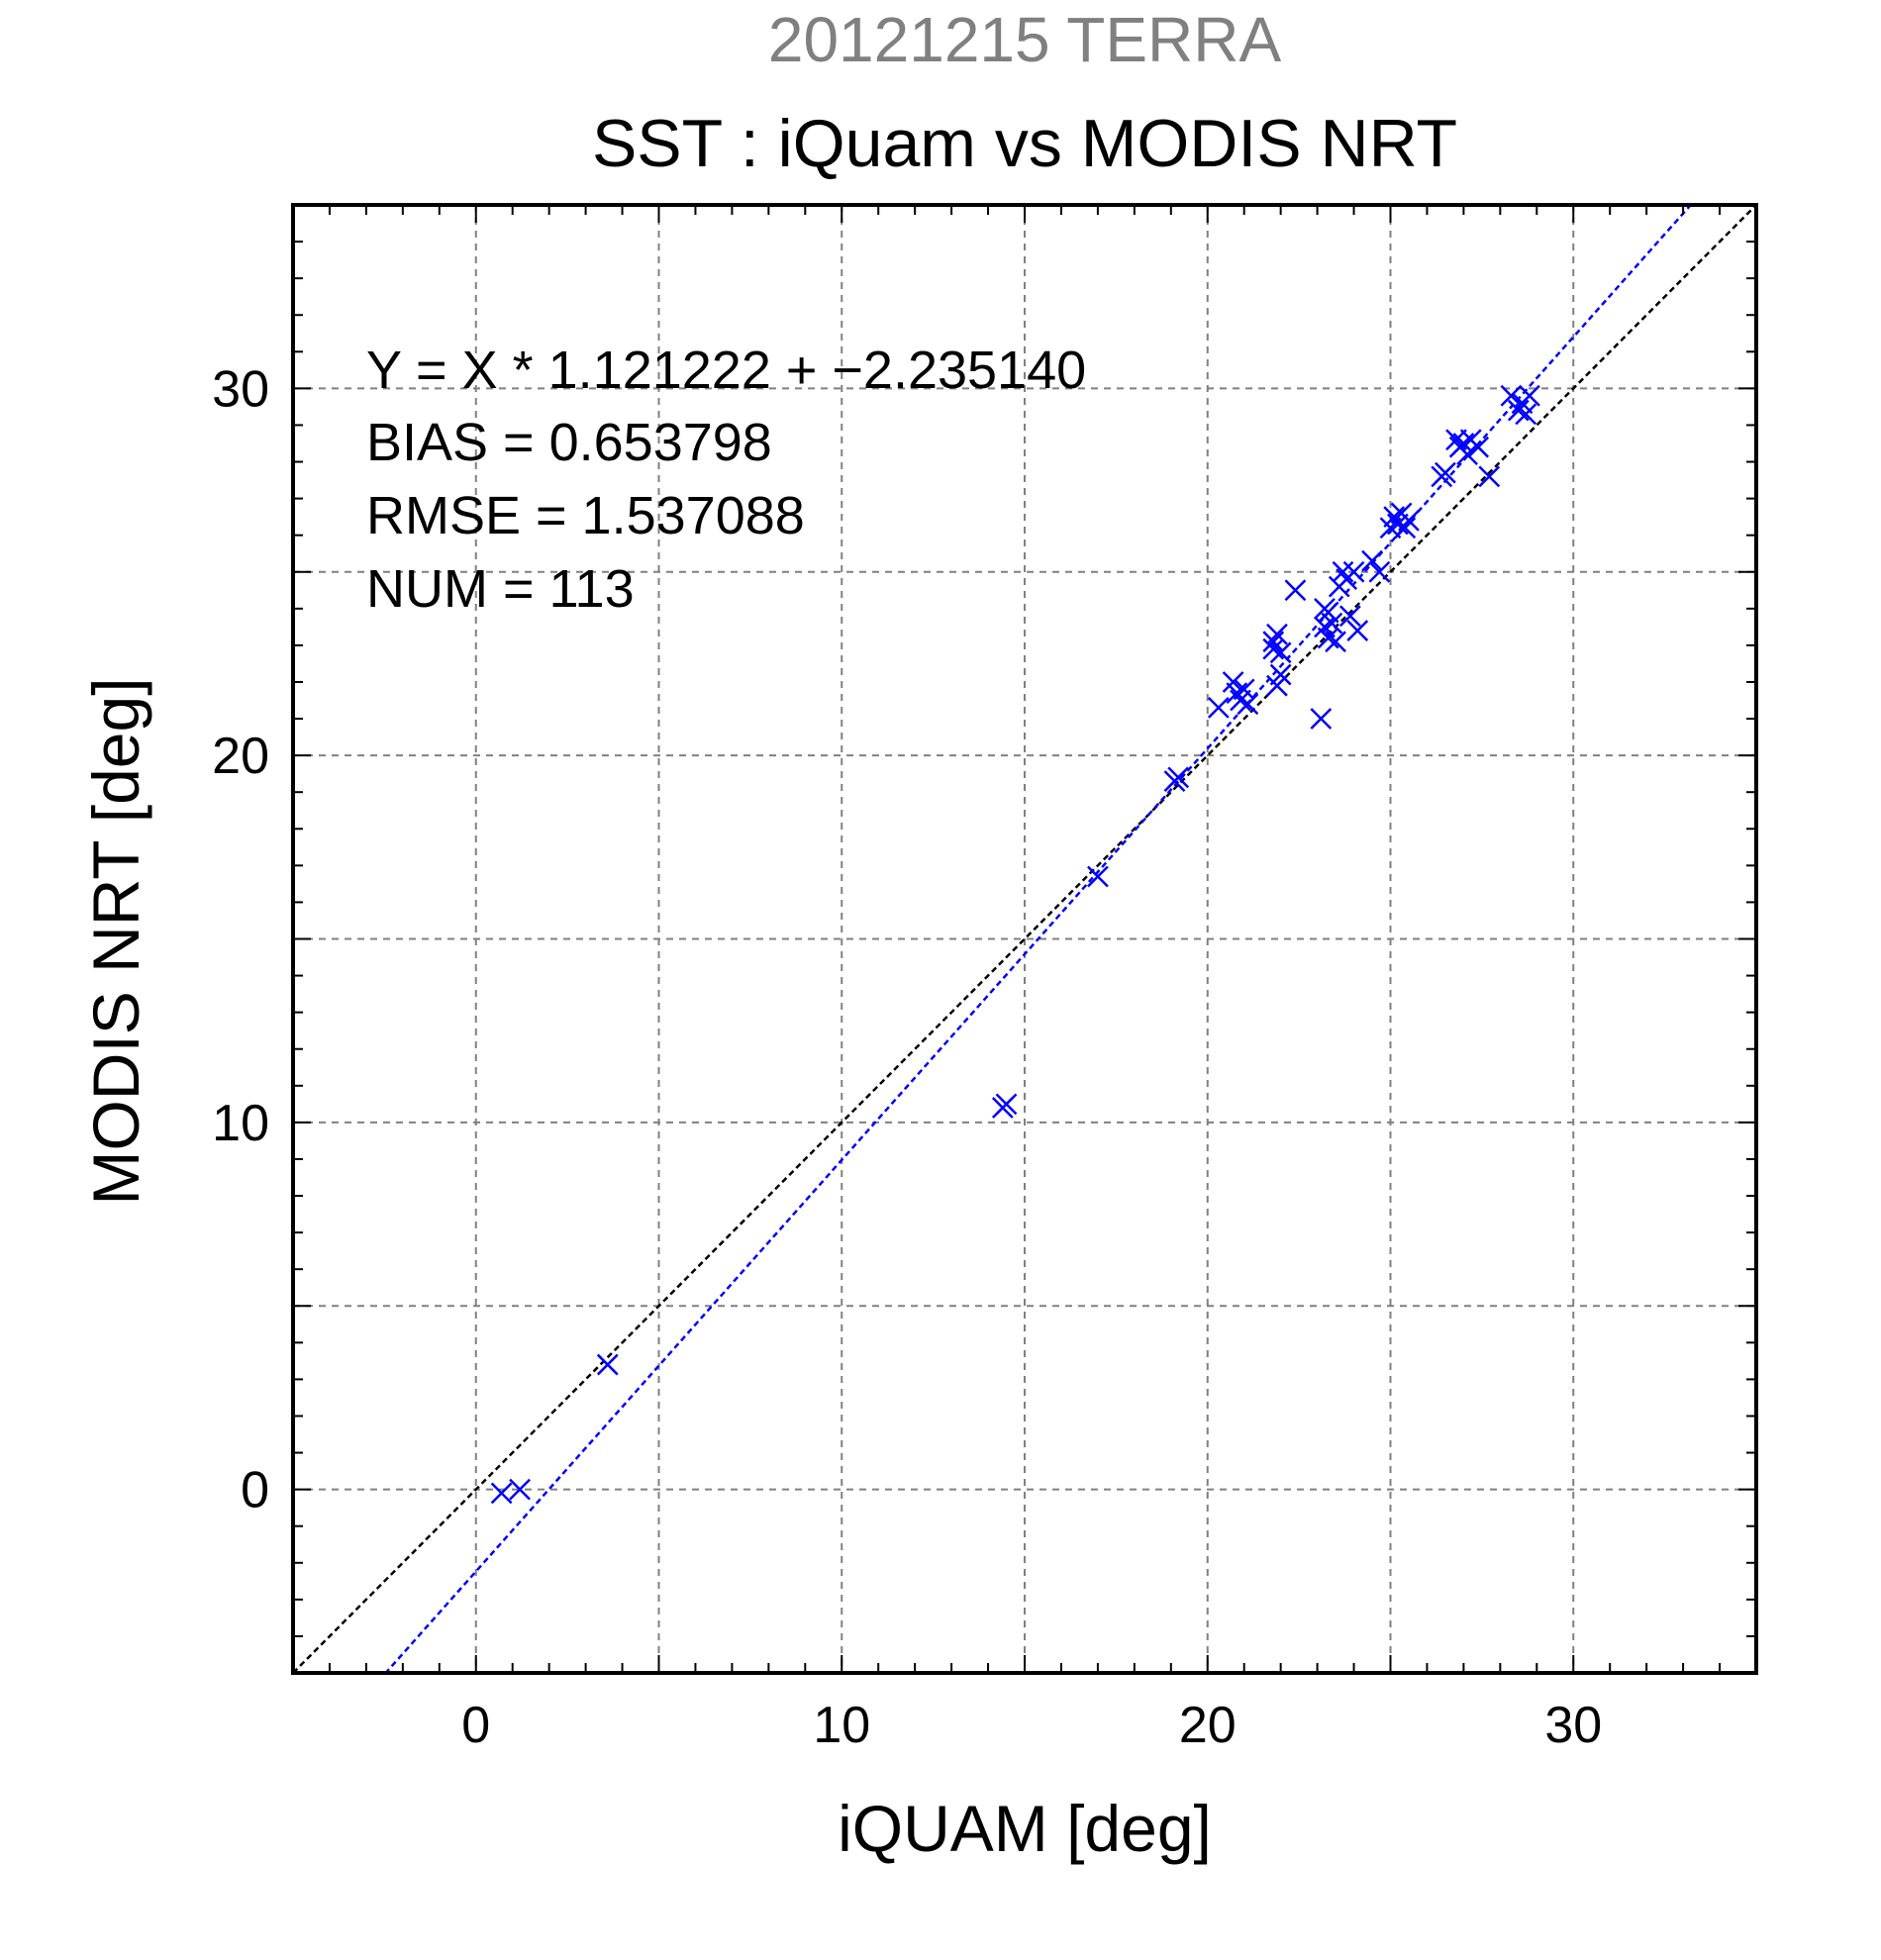 Image resolution: width=1881 pixels, height=1960 pixels. Describe the element at coordinates (1025, 1828) in the screenshot. I see `x-axis-label: iQUAM [deg]` at that location.